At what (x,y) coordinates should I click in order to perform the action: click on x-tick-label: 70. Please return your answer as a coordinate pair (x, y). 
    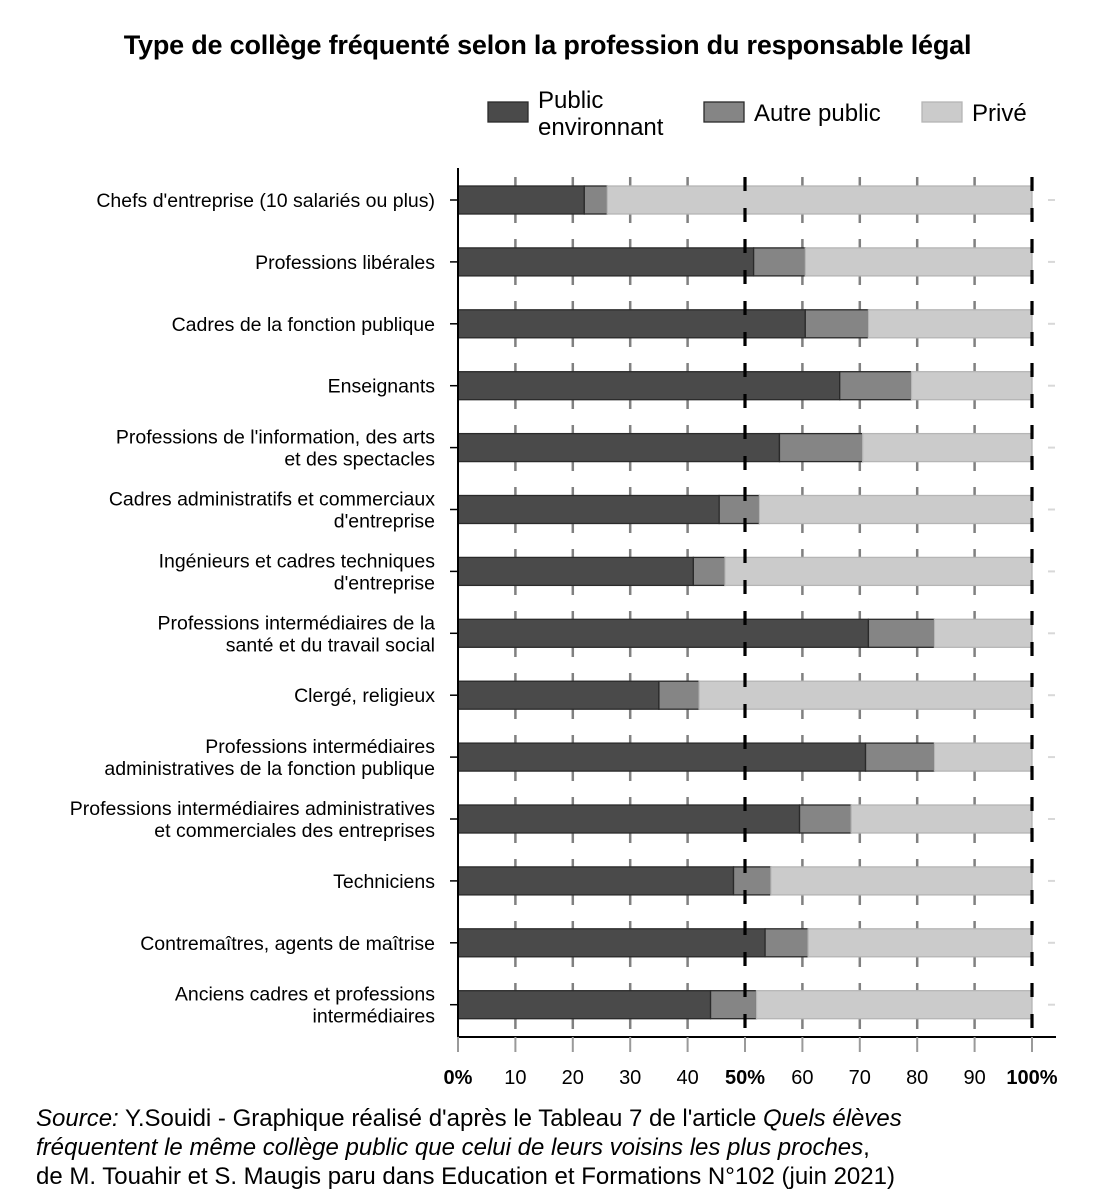
    Looking at the image, I should click on (860, 1078).